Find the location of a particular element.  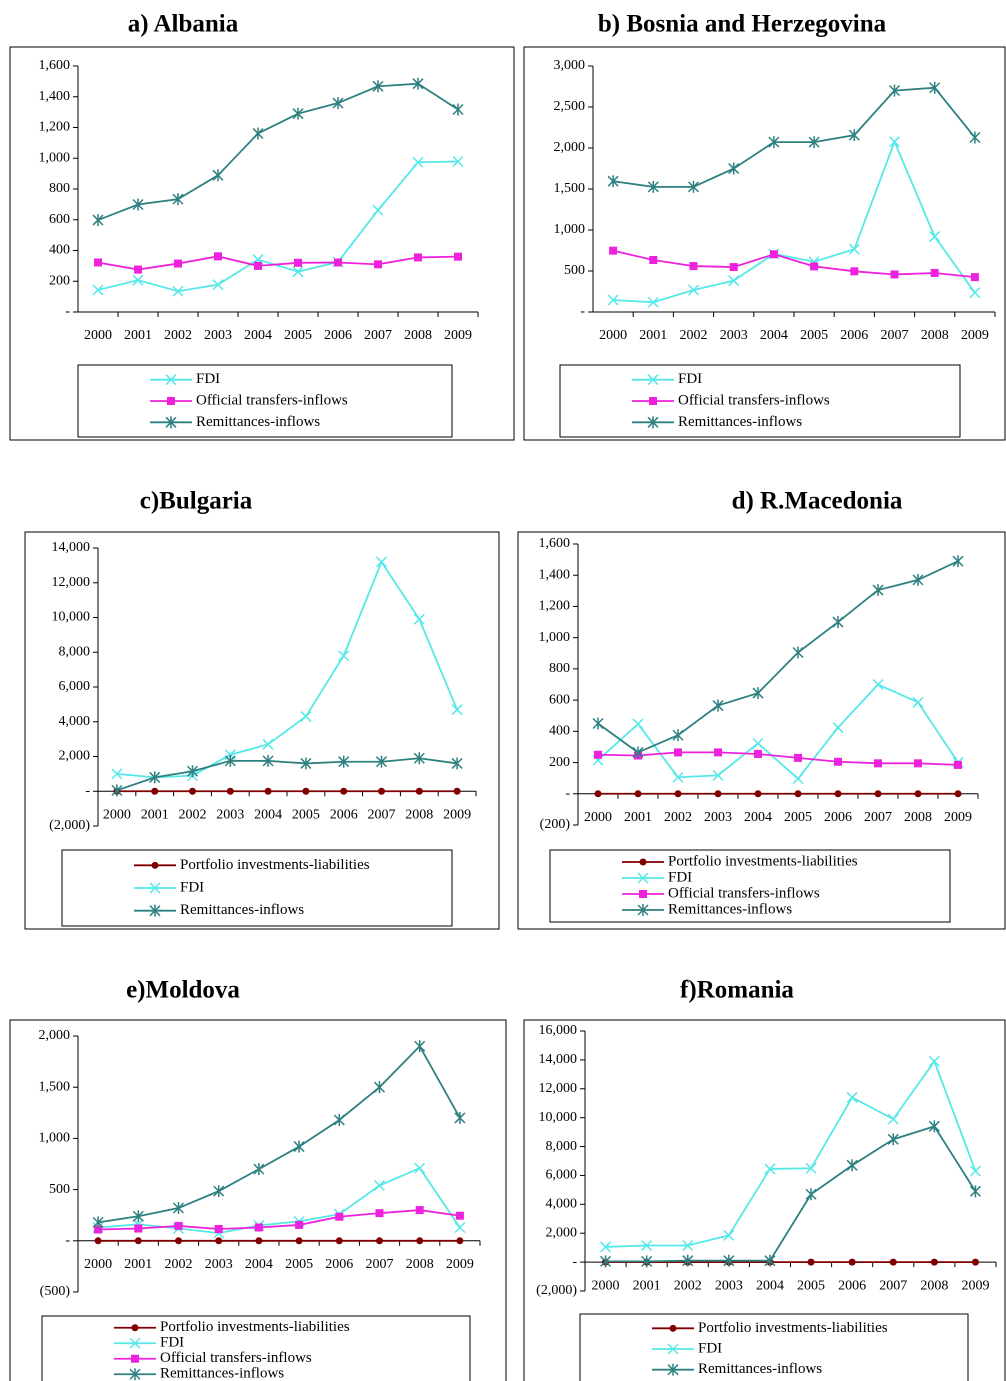

panel-frame is located at coordinates (262, 730).